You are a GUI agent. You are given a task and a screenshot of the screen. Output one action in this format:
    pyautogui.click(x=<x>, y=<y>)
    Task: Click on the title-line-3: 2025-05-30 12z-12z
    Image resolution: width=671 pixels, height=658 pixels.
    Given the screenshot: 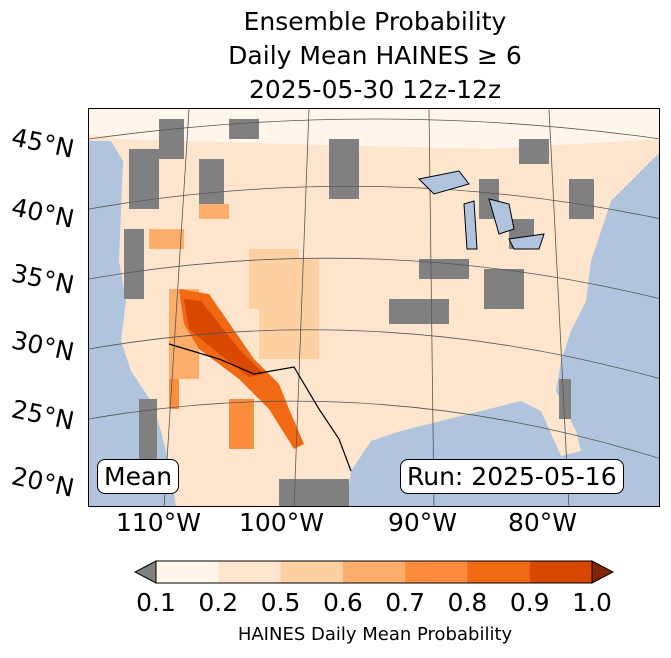 What is the action you would take?
    pyautogui.click(x=375, y=89)
    